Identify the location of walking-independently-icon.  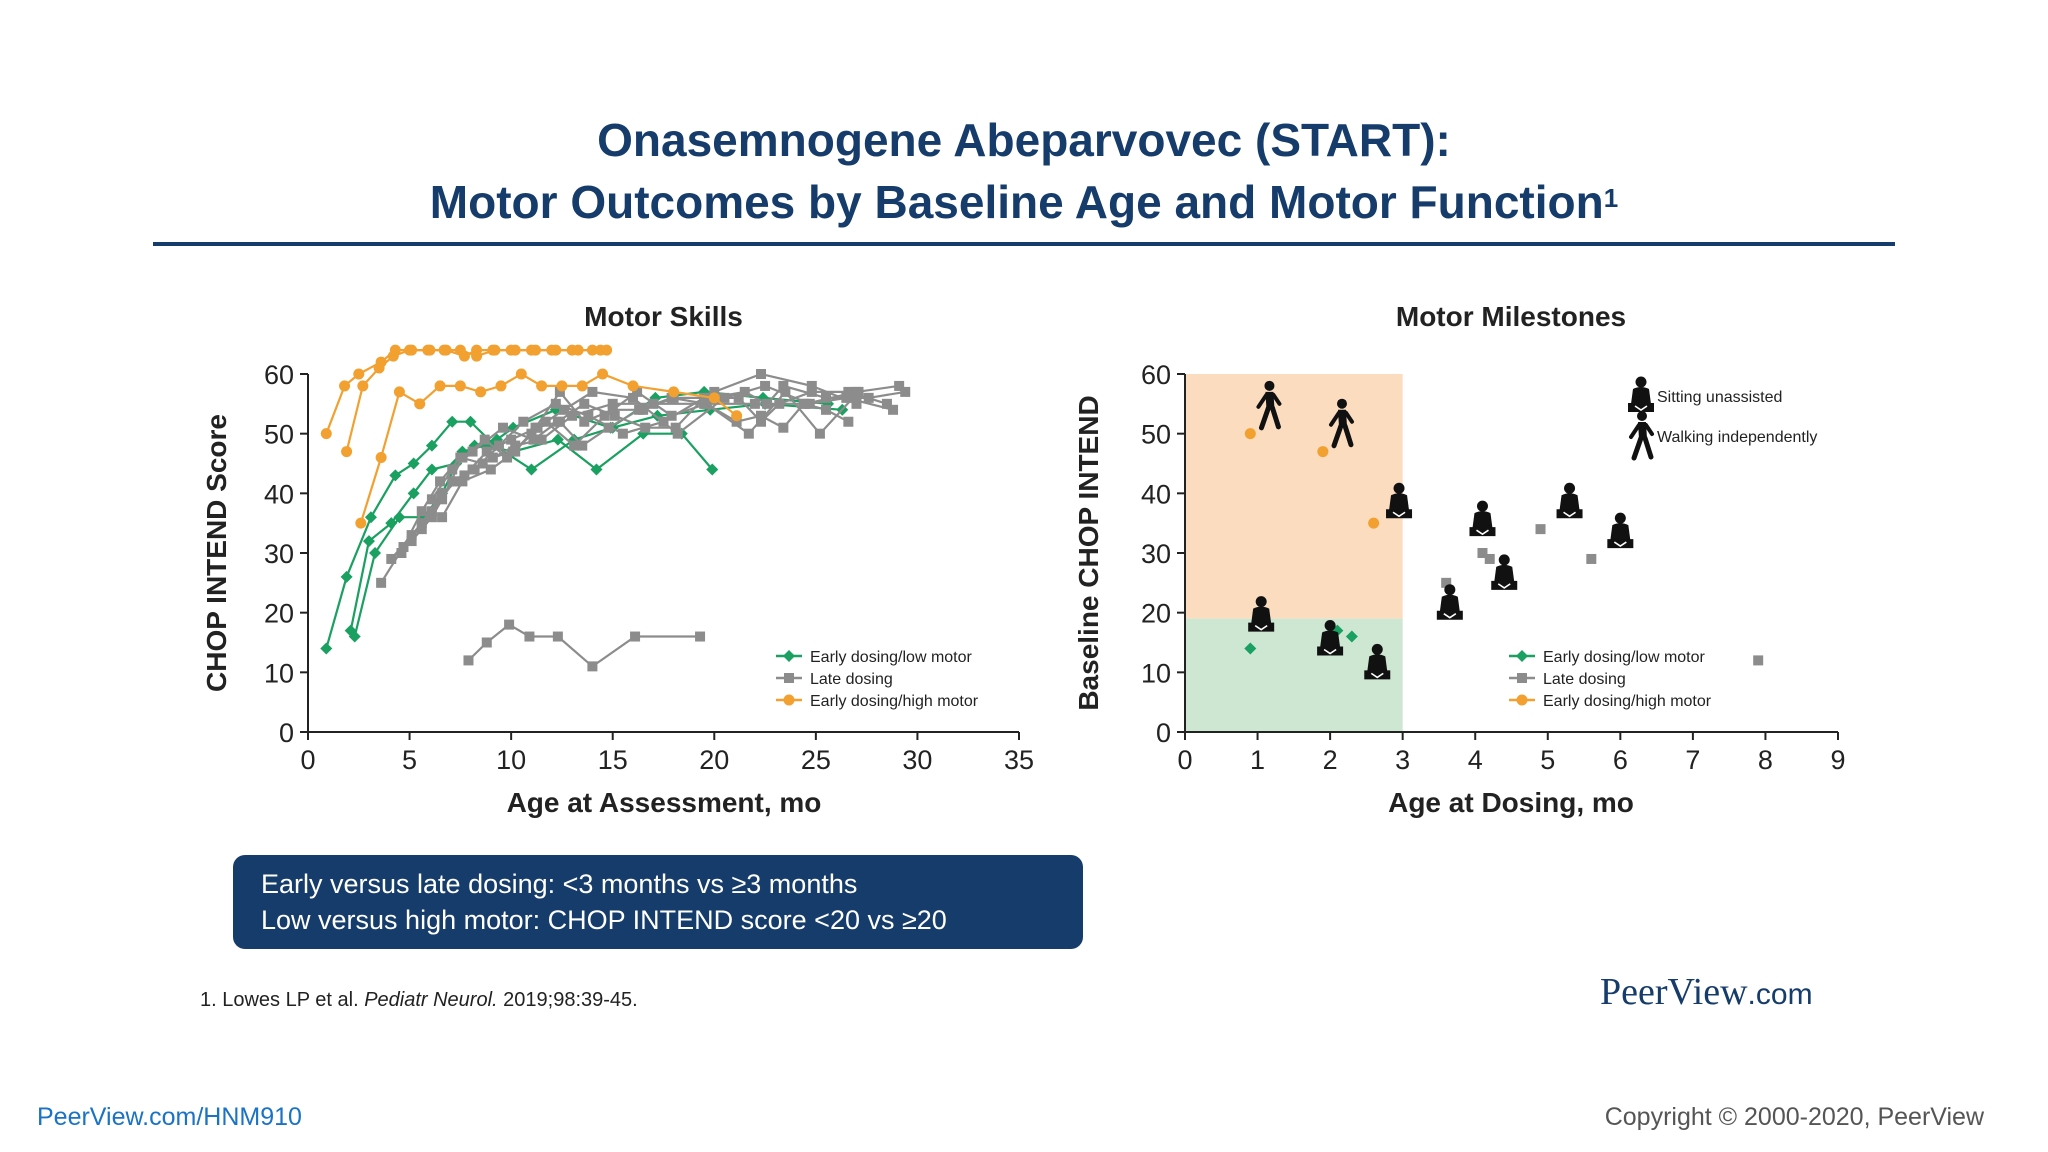
(1341, 423).